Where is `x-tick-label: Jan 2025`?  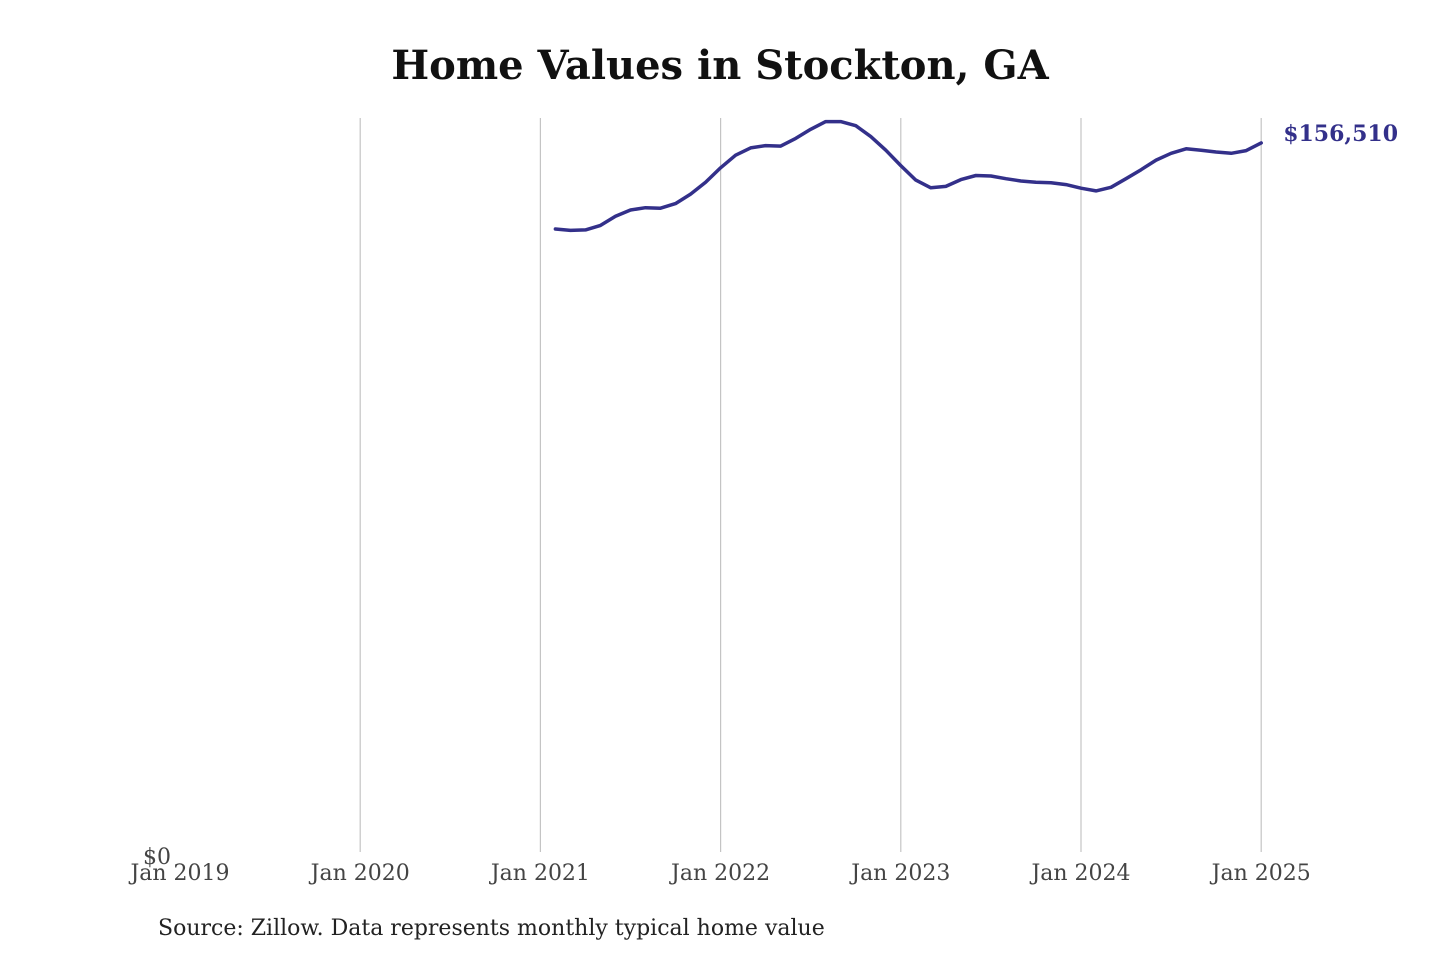 x-tick-label: Jan 2025 is located at coordinates (1260, 873).